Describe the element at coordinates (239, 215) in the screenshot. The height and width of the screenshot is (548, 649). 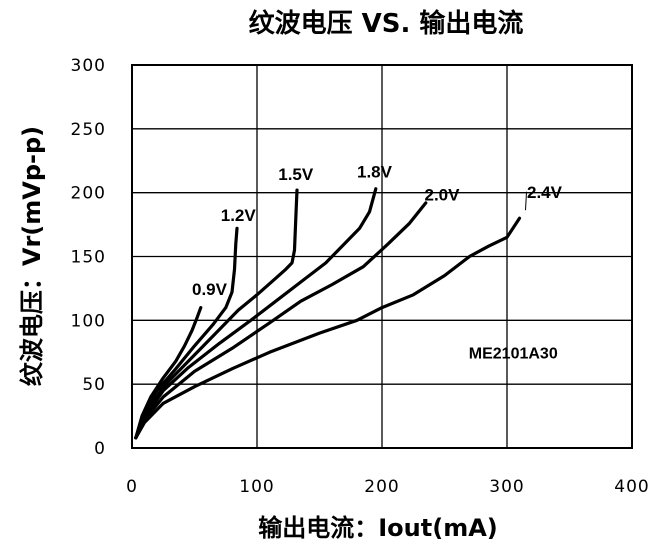
I see `series-label: 1.2V` at that location.